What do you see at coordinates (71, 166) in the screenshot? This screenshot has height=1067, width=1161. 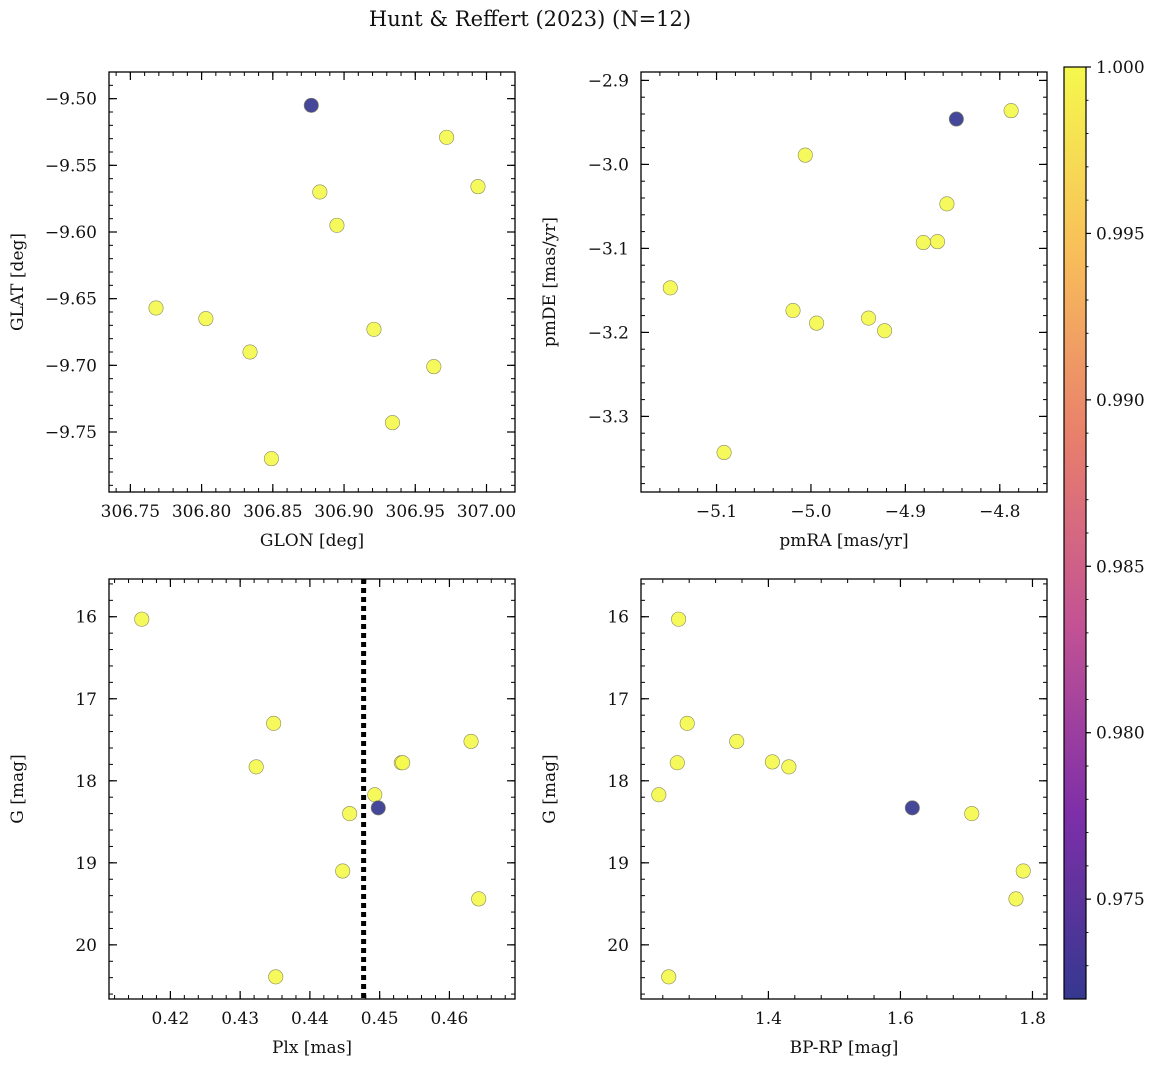 I see `y-tick-label: −9.55` at bounding box center [71, 166].